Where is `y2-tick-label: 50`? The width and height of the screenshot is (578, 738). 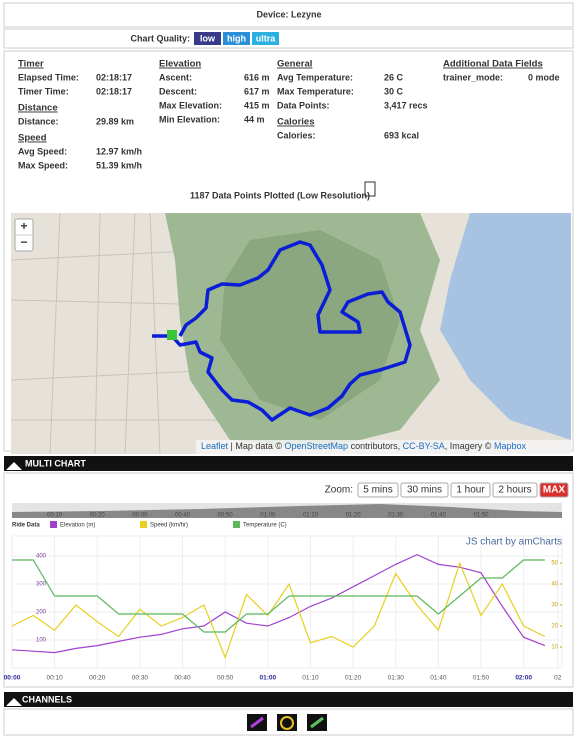 y2-tick-label: 50 is located at coordinates (554, 564).